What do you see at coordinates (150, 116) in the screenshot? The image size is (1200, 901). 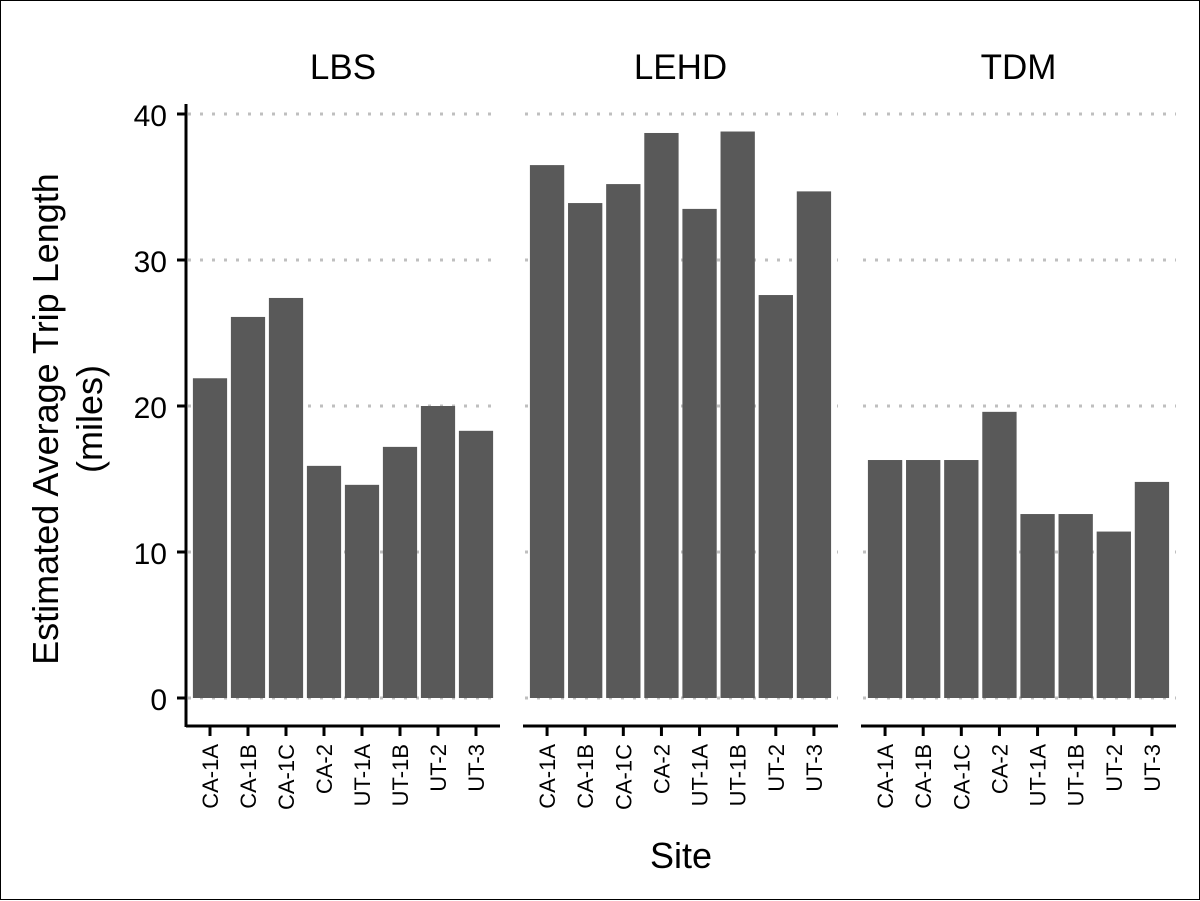 I see `y-tick-label: 40` at bounding box center [150, 116].